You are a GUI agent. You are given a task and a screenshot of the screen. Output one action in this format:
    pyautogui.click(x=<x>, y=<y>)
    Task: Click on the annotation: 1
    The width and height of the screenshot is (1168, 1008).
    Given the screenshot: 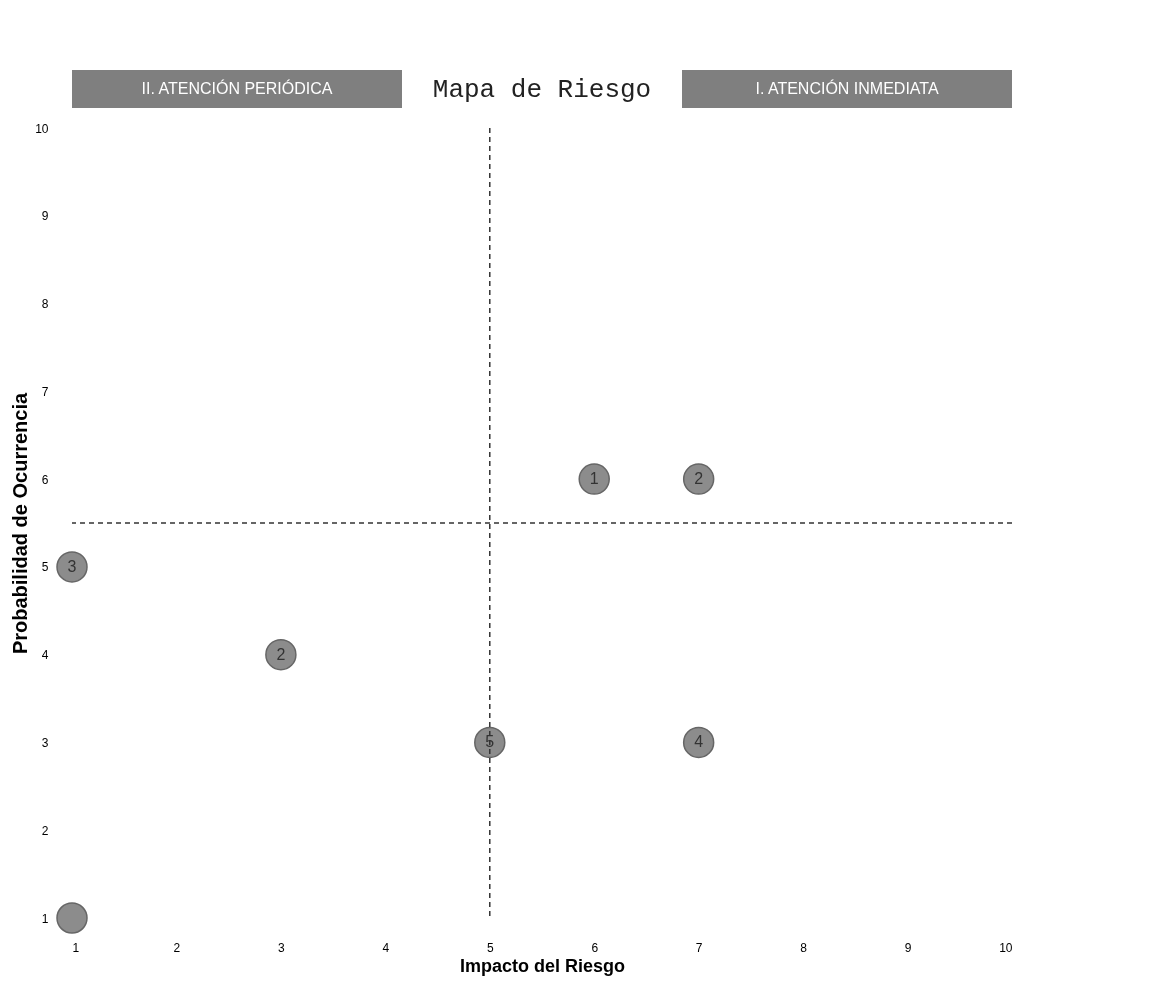 What is the action you would take?
    pyautogui.click(x=594, y=479)
    